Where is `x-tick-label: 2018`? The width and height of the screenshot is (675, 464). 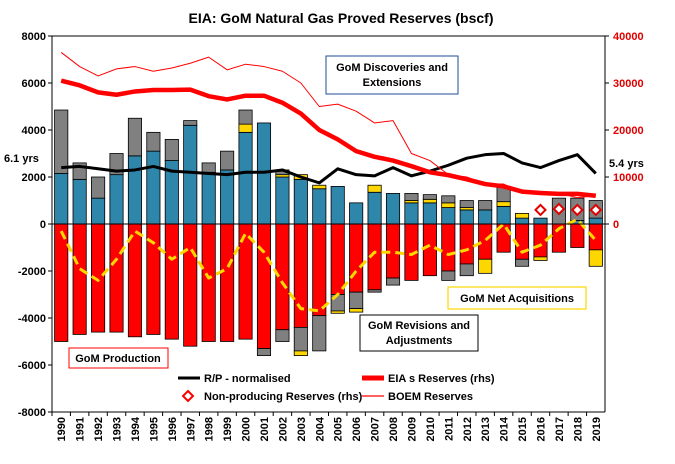 x-tick-label: 2018 is located at coordinates (578, 429).